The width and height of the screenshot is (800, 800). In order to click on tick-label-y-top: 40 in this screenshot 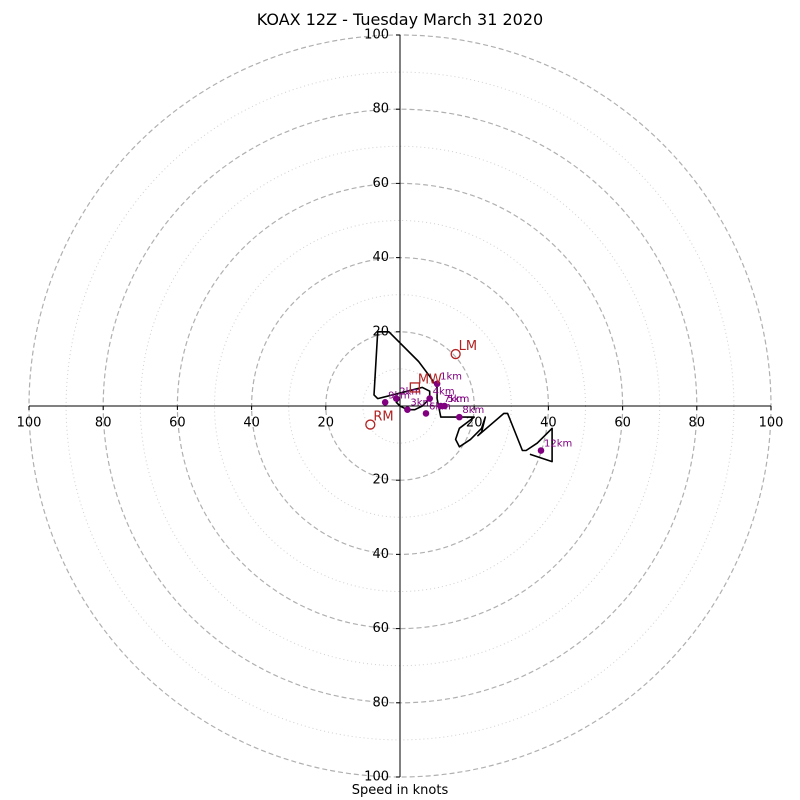, I will do `click(380, 257)`.